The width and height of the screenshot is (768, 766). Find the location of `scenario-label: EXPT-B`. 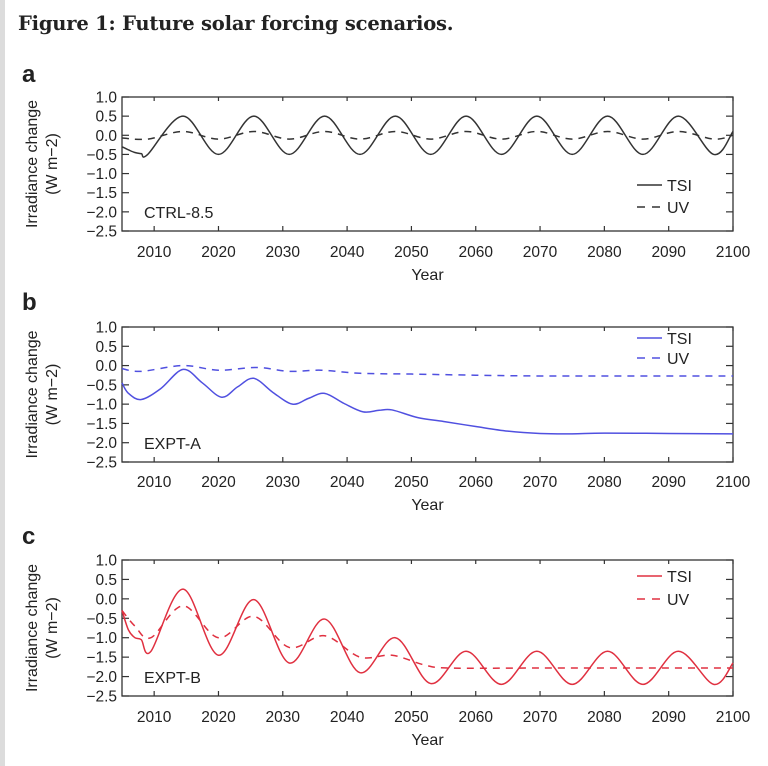

scenario-label: EXPT-B is located at coordinates (172, 678).